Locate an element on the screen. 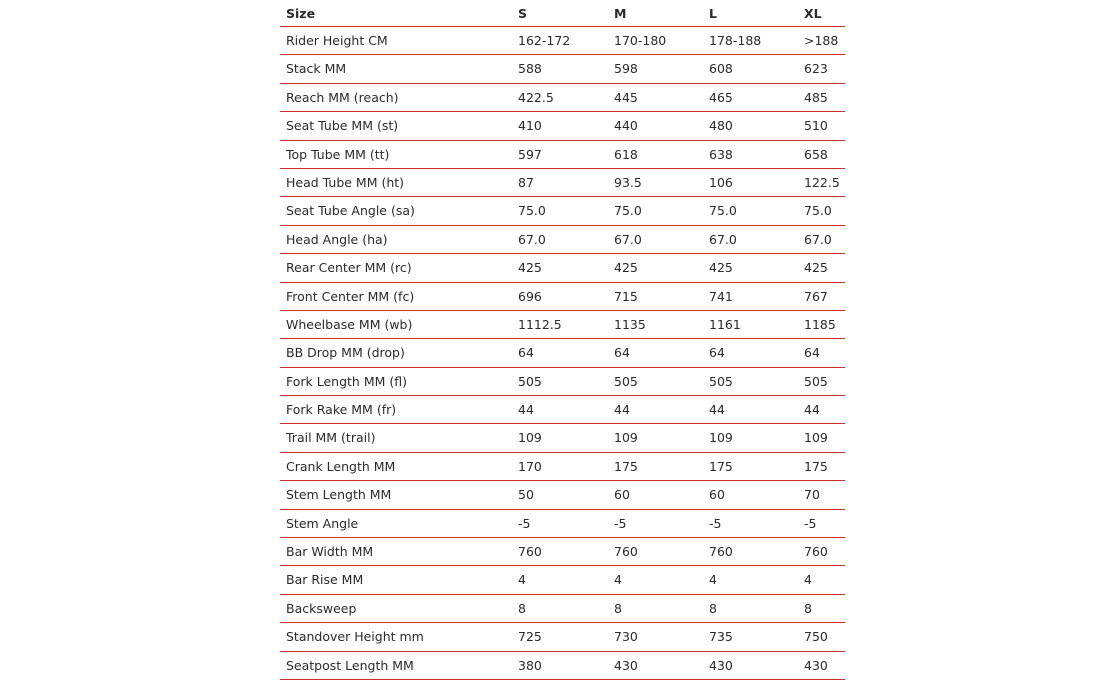 The height and width of the screenshot is (689, 1119). table-cell: 638 is located at coordinates (721, 154).